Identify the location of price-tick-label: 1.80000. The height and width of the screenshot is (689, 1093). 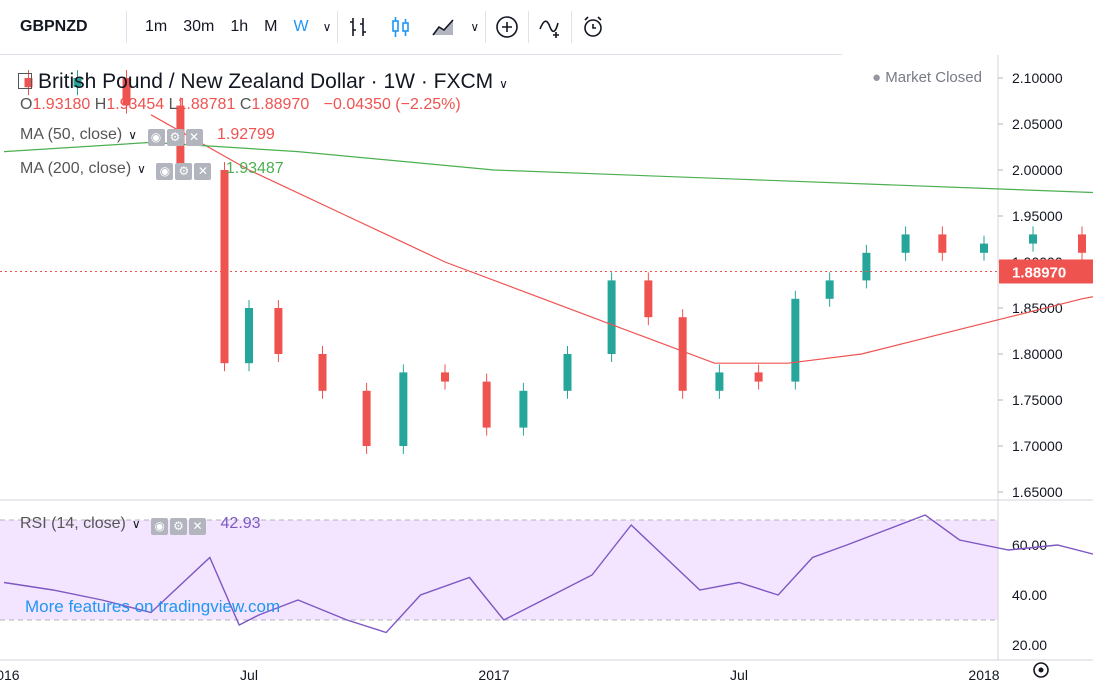
(1037, 354).